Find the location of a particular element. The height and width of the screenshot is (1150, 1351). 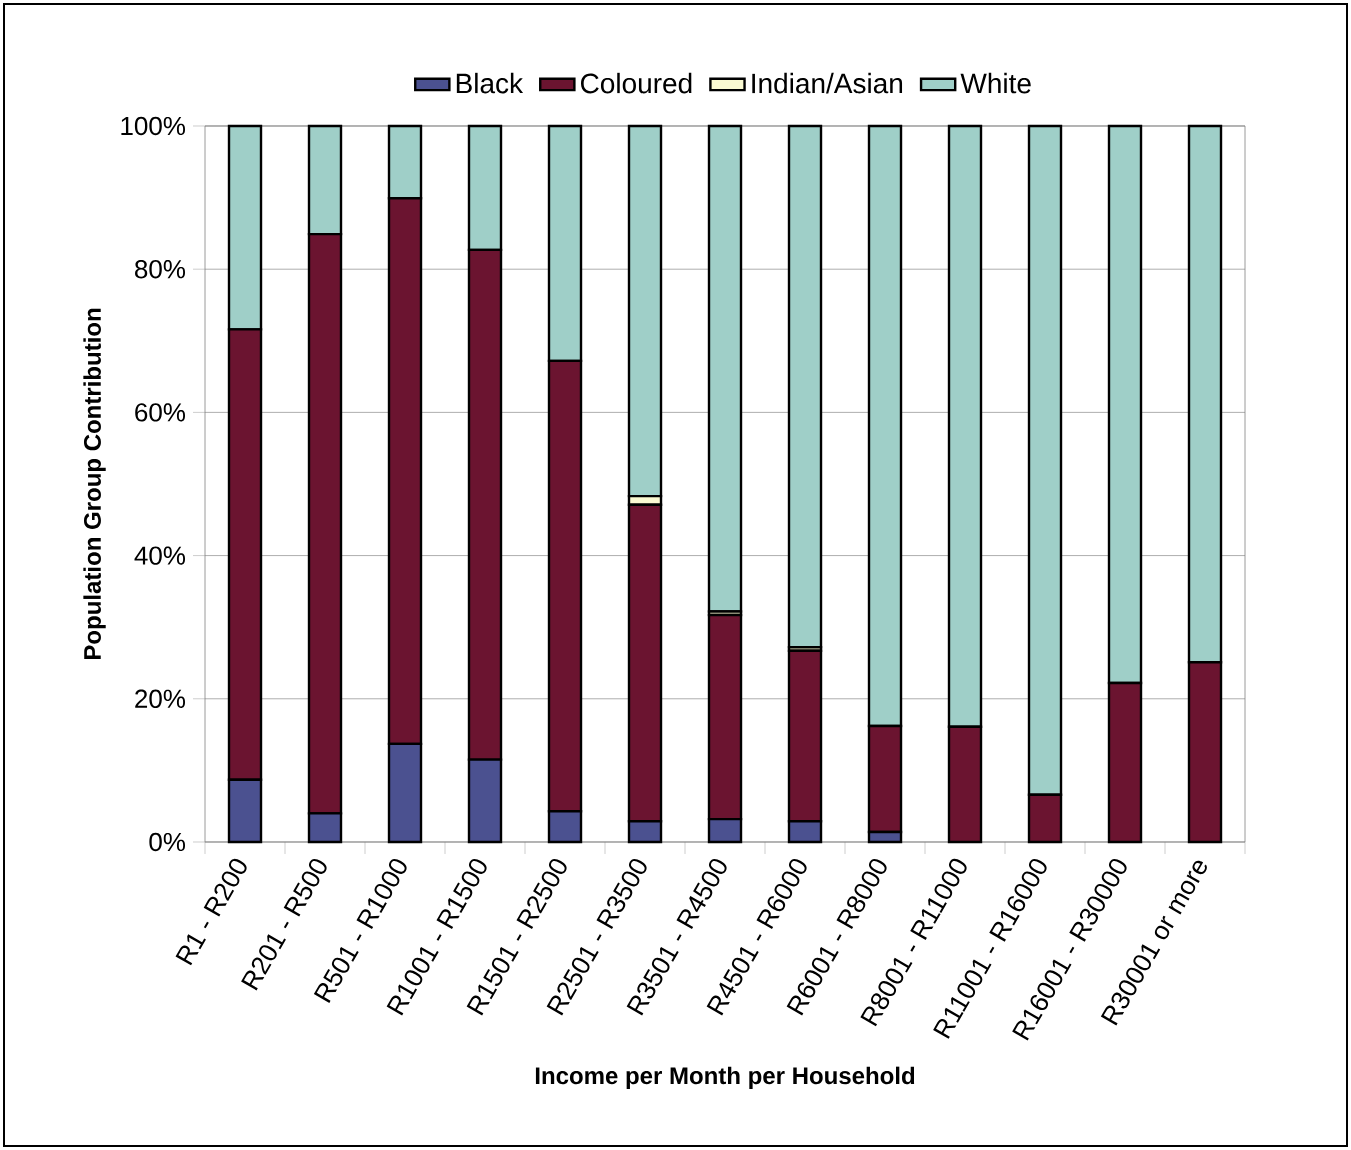

legend-label: Coloured is located at coordinates (636, 83).